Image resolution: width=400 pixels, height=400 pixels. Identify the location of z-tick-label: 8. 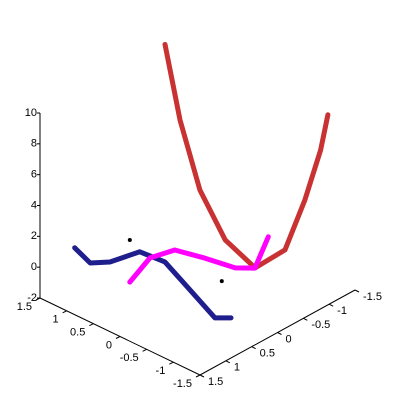
(34, 144).